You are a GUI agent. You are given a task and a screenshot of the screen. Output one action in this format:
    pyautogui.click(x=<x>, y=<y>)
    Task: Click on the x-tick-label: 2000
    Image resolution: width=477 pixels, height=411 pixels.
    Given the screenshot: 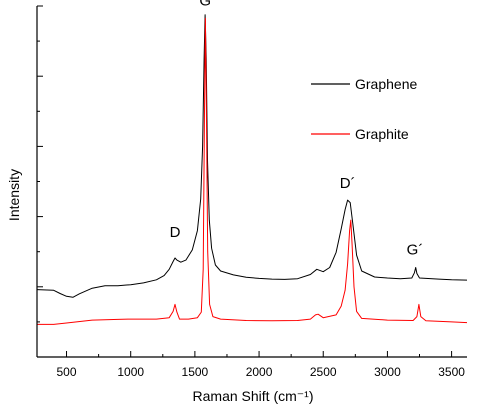 What is the action you would take?
    pyautogui.click(x=259, y=372)
    